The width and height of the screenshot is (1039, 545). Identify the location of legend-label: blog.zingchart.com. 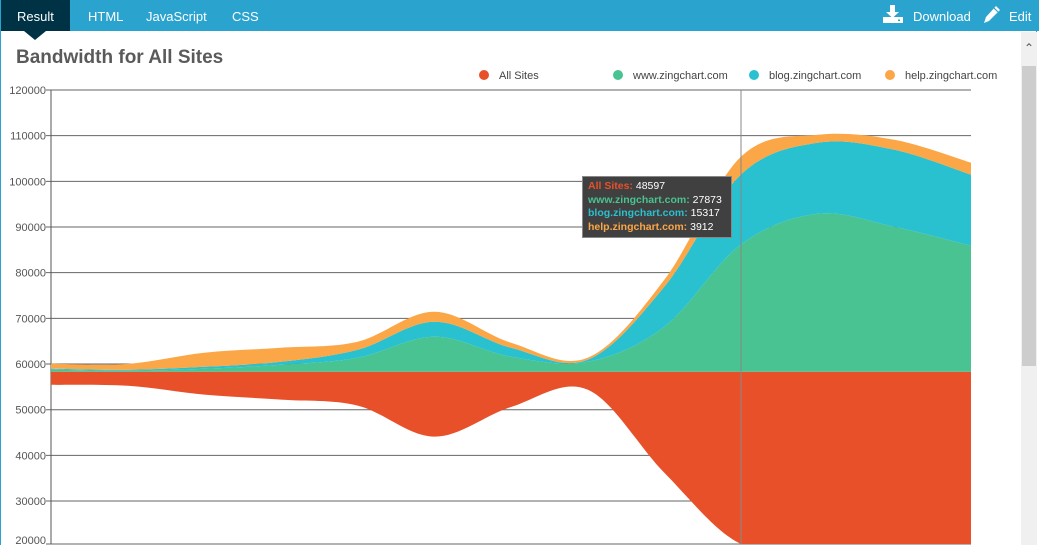
(815, 76).